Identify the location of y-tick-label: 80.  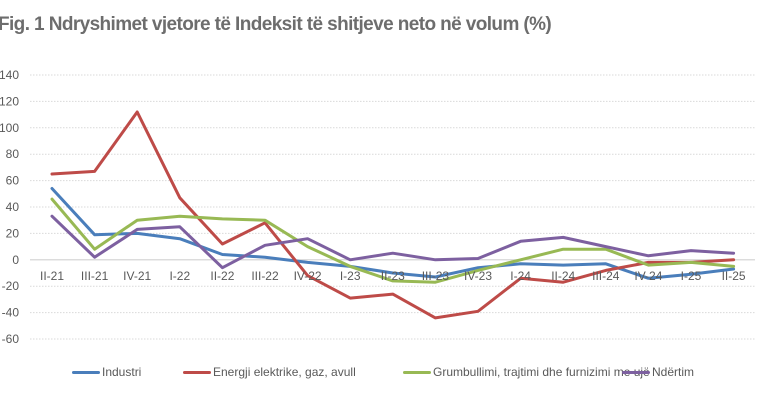
(13, 154).